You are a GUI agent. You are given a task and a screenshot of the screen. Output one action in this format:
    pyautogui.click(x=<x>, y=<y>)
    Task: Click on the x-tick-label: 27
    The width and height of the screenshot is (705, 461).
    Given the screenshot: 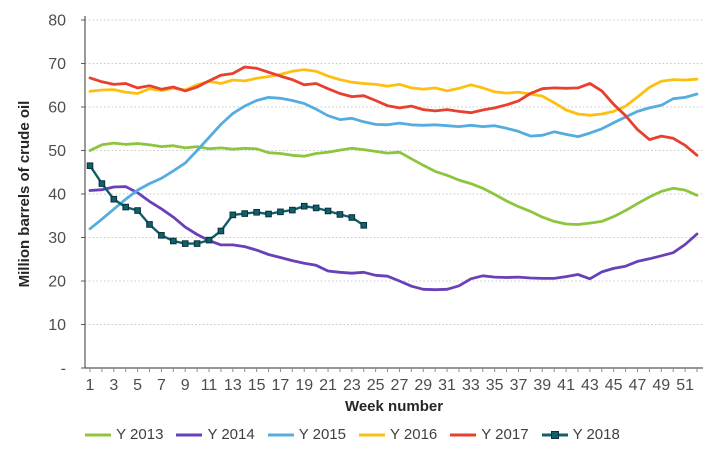 What is the action you would take?
    pyautogui.click(x=400, y=385)
    